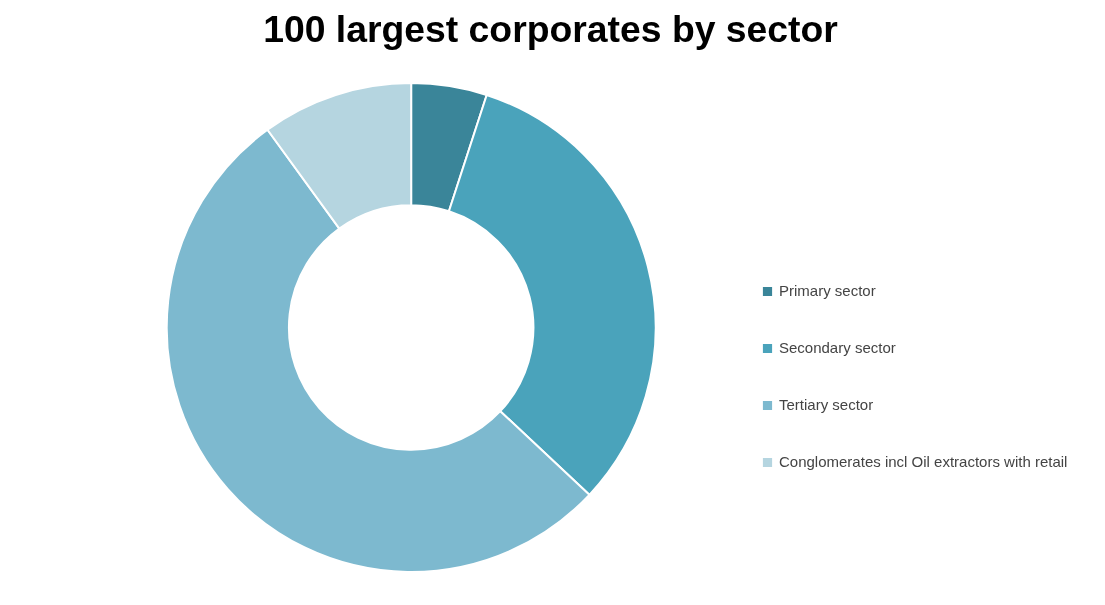 The height and width of the screenshot is (605, 1105). What do you see at coordinates (826, 404) in the screenshot?
I see `legend-label: Tertiary sector` at bounding box center [826, 404].